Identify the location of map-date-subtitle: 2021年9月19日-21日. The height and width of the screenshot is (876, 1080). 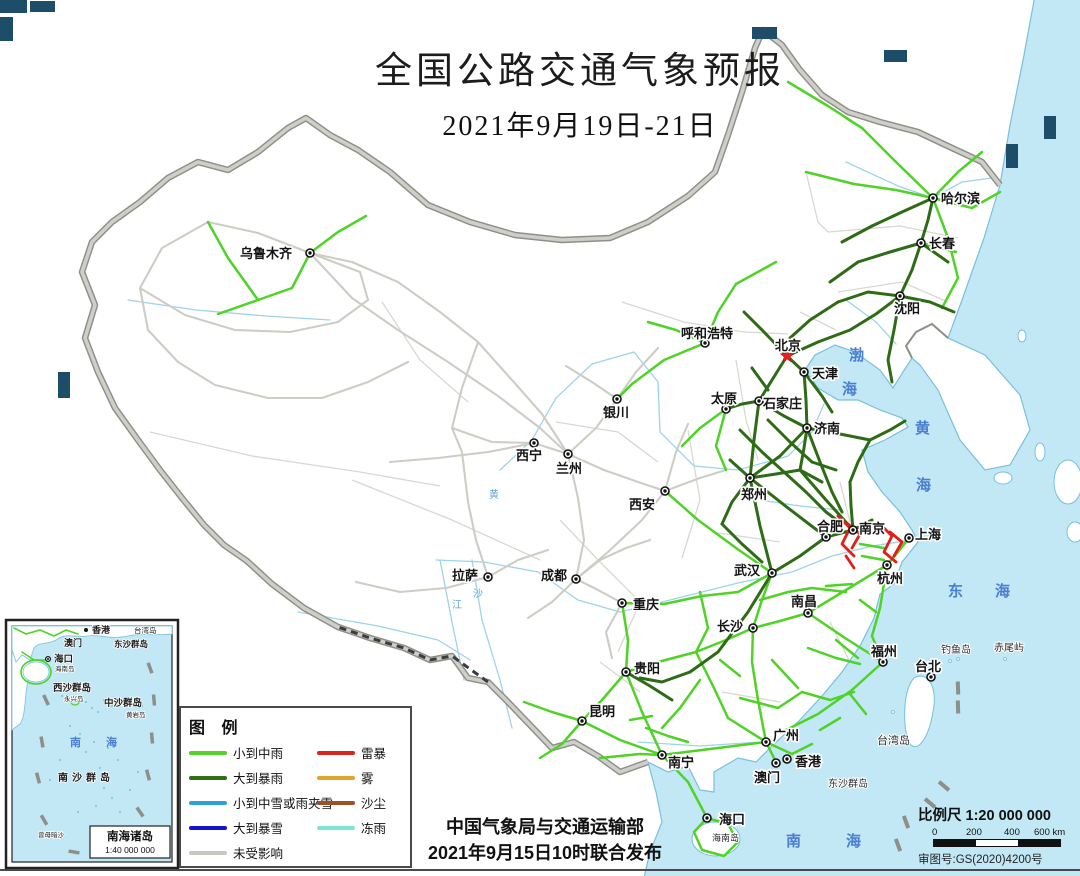
(580, 126).